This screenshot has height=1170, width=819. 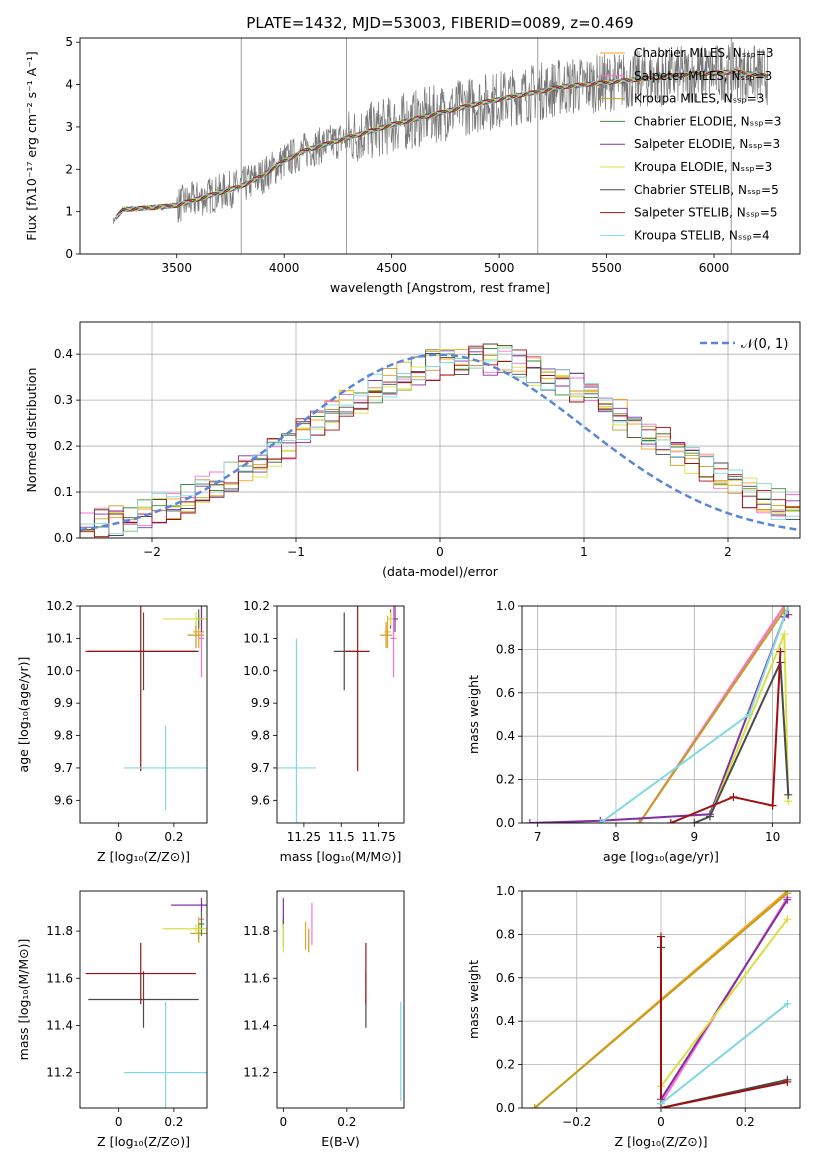 I want to click on y-axis-label: Normed distribution, so click(x=31, y=430).